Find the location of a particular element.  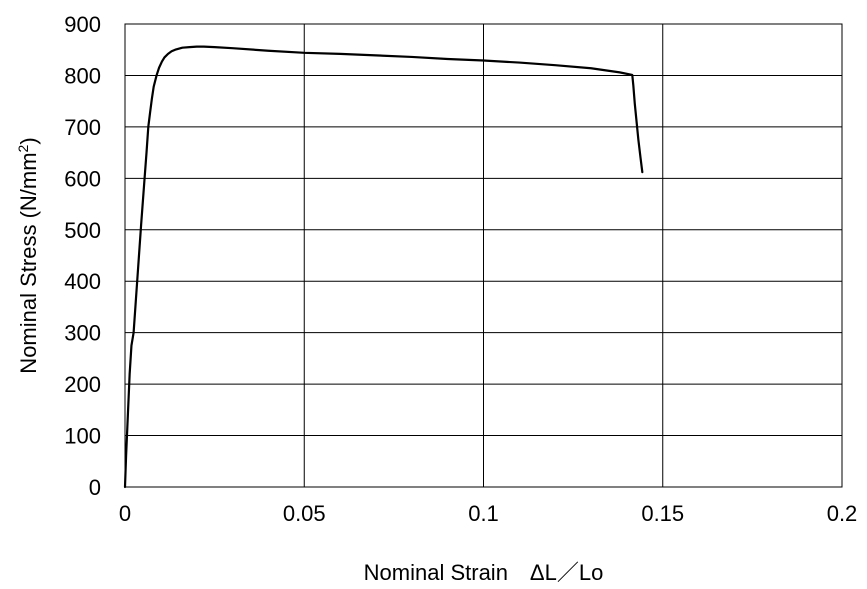

x-tick-label: 0.1 is located at coordinates (483, 513).